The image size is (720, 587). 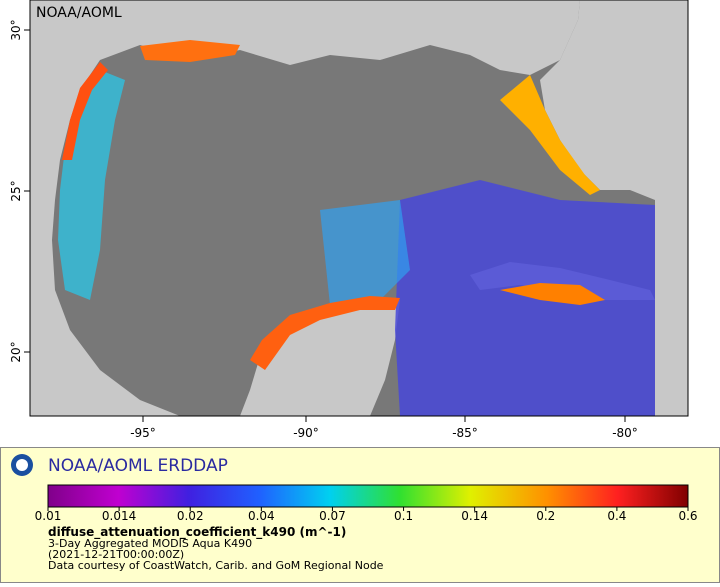 What do you see at coordinates (16, 29) in the screenshot?
I see `y-axis-label: 30°` at bounding box center [16, 29].